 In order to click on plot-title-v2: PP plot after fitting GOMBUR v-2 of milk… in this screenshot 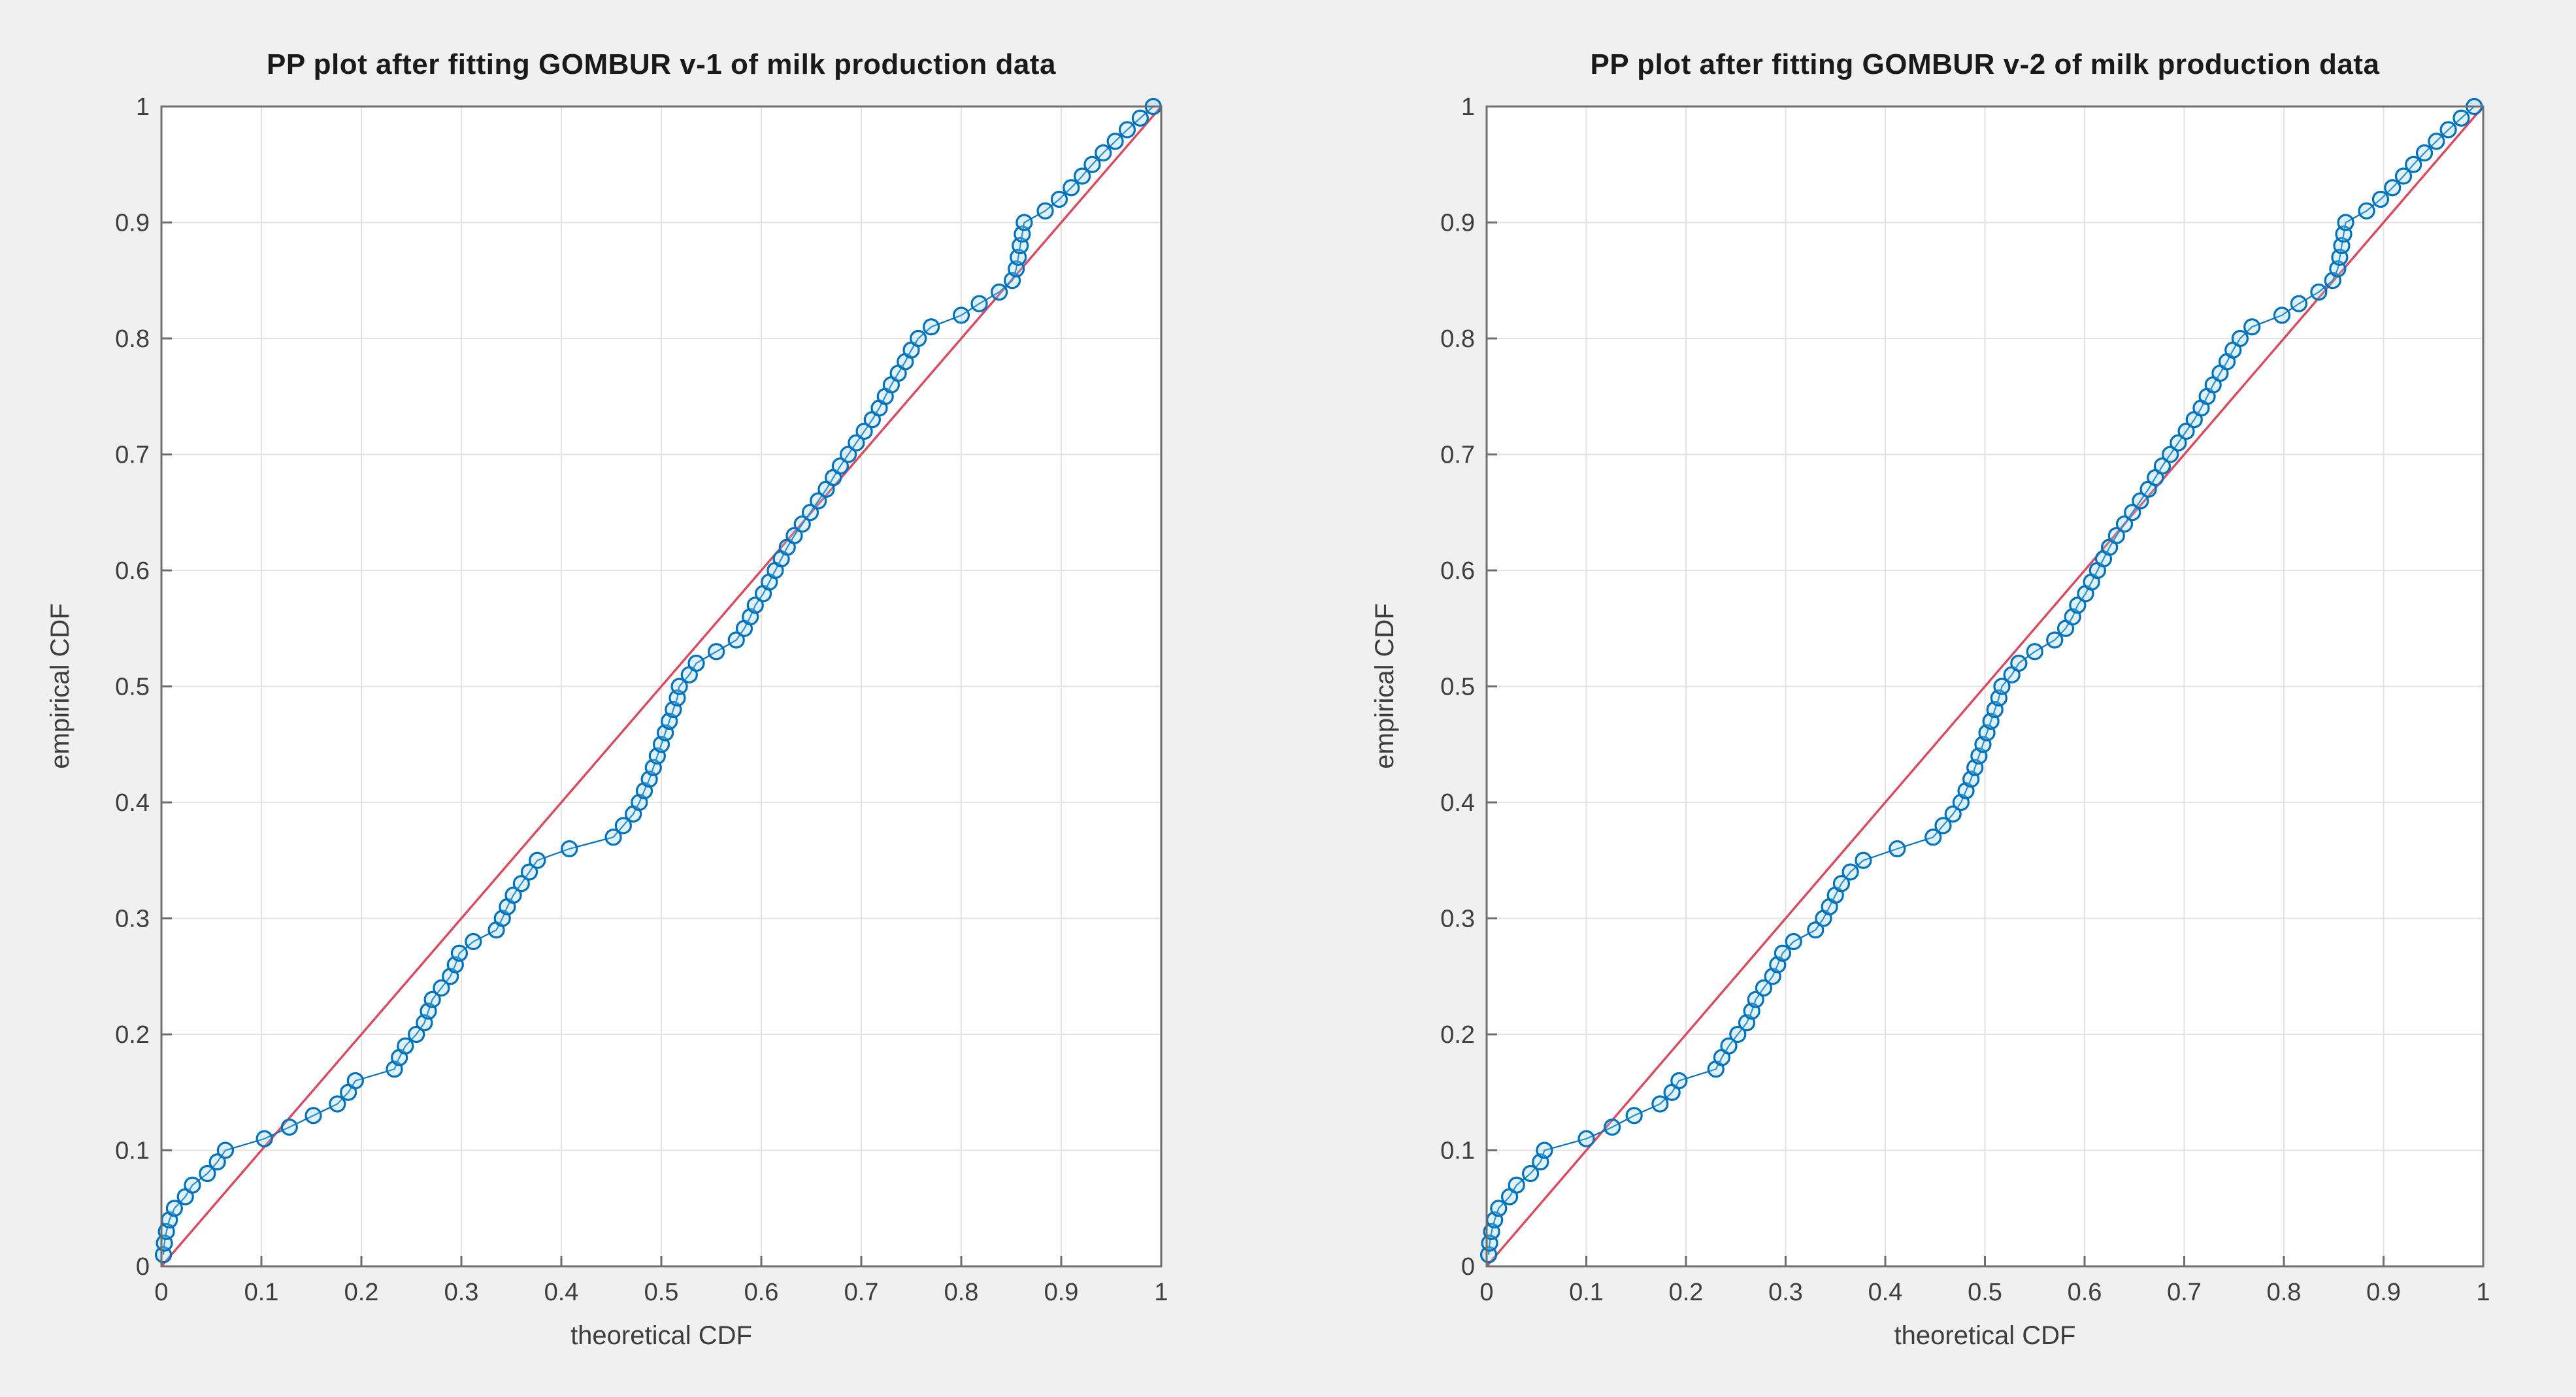, I will do `click(1985, 64)`.